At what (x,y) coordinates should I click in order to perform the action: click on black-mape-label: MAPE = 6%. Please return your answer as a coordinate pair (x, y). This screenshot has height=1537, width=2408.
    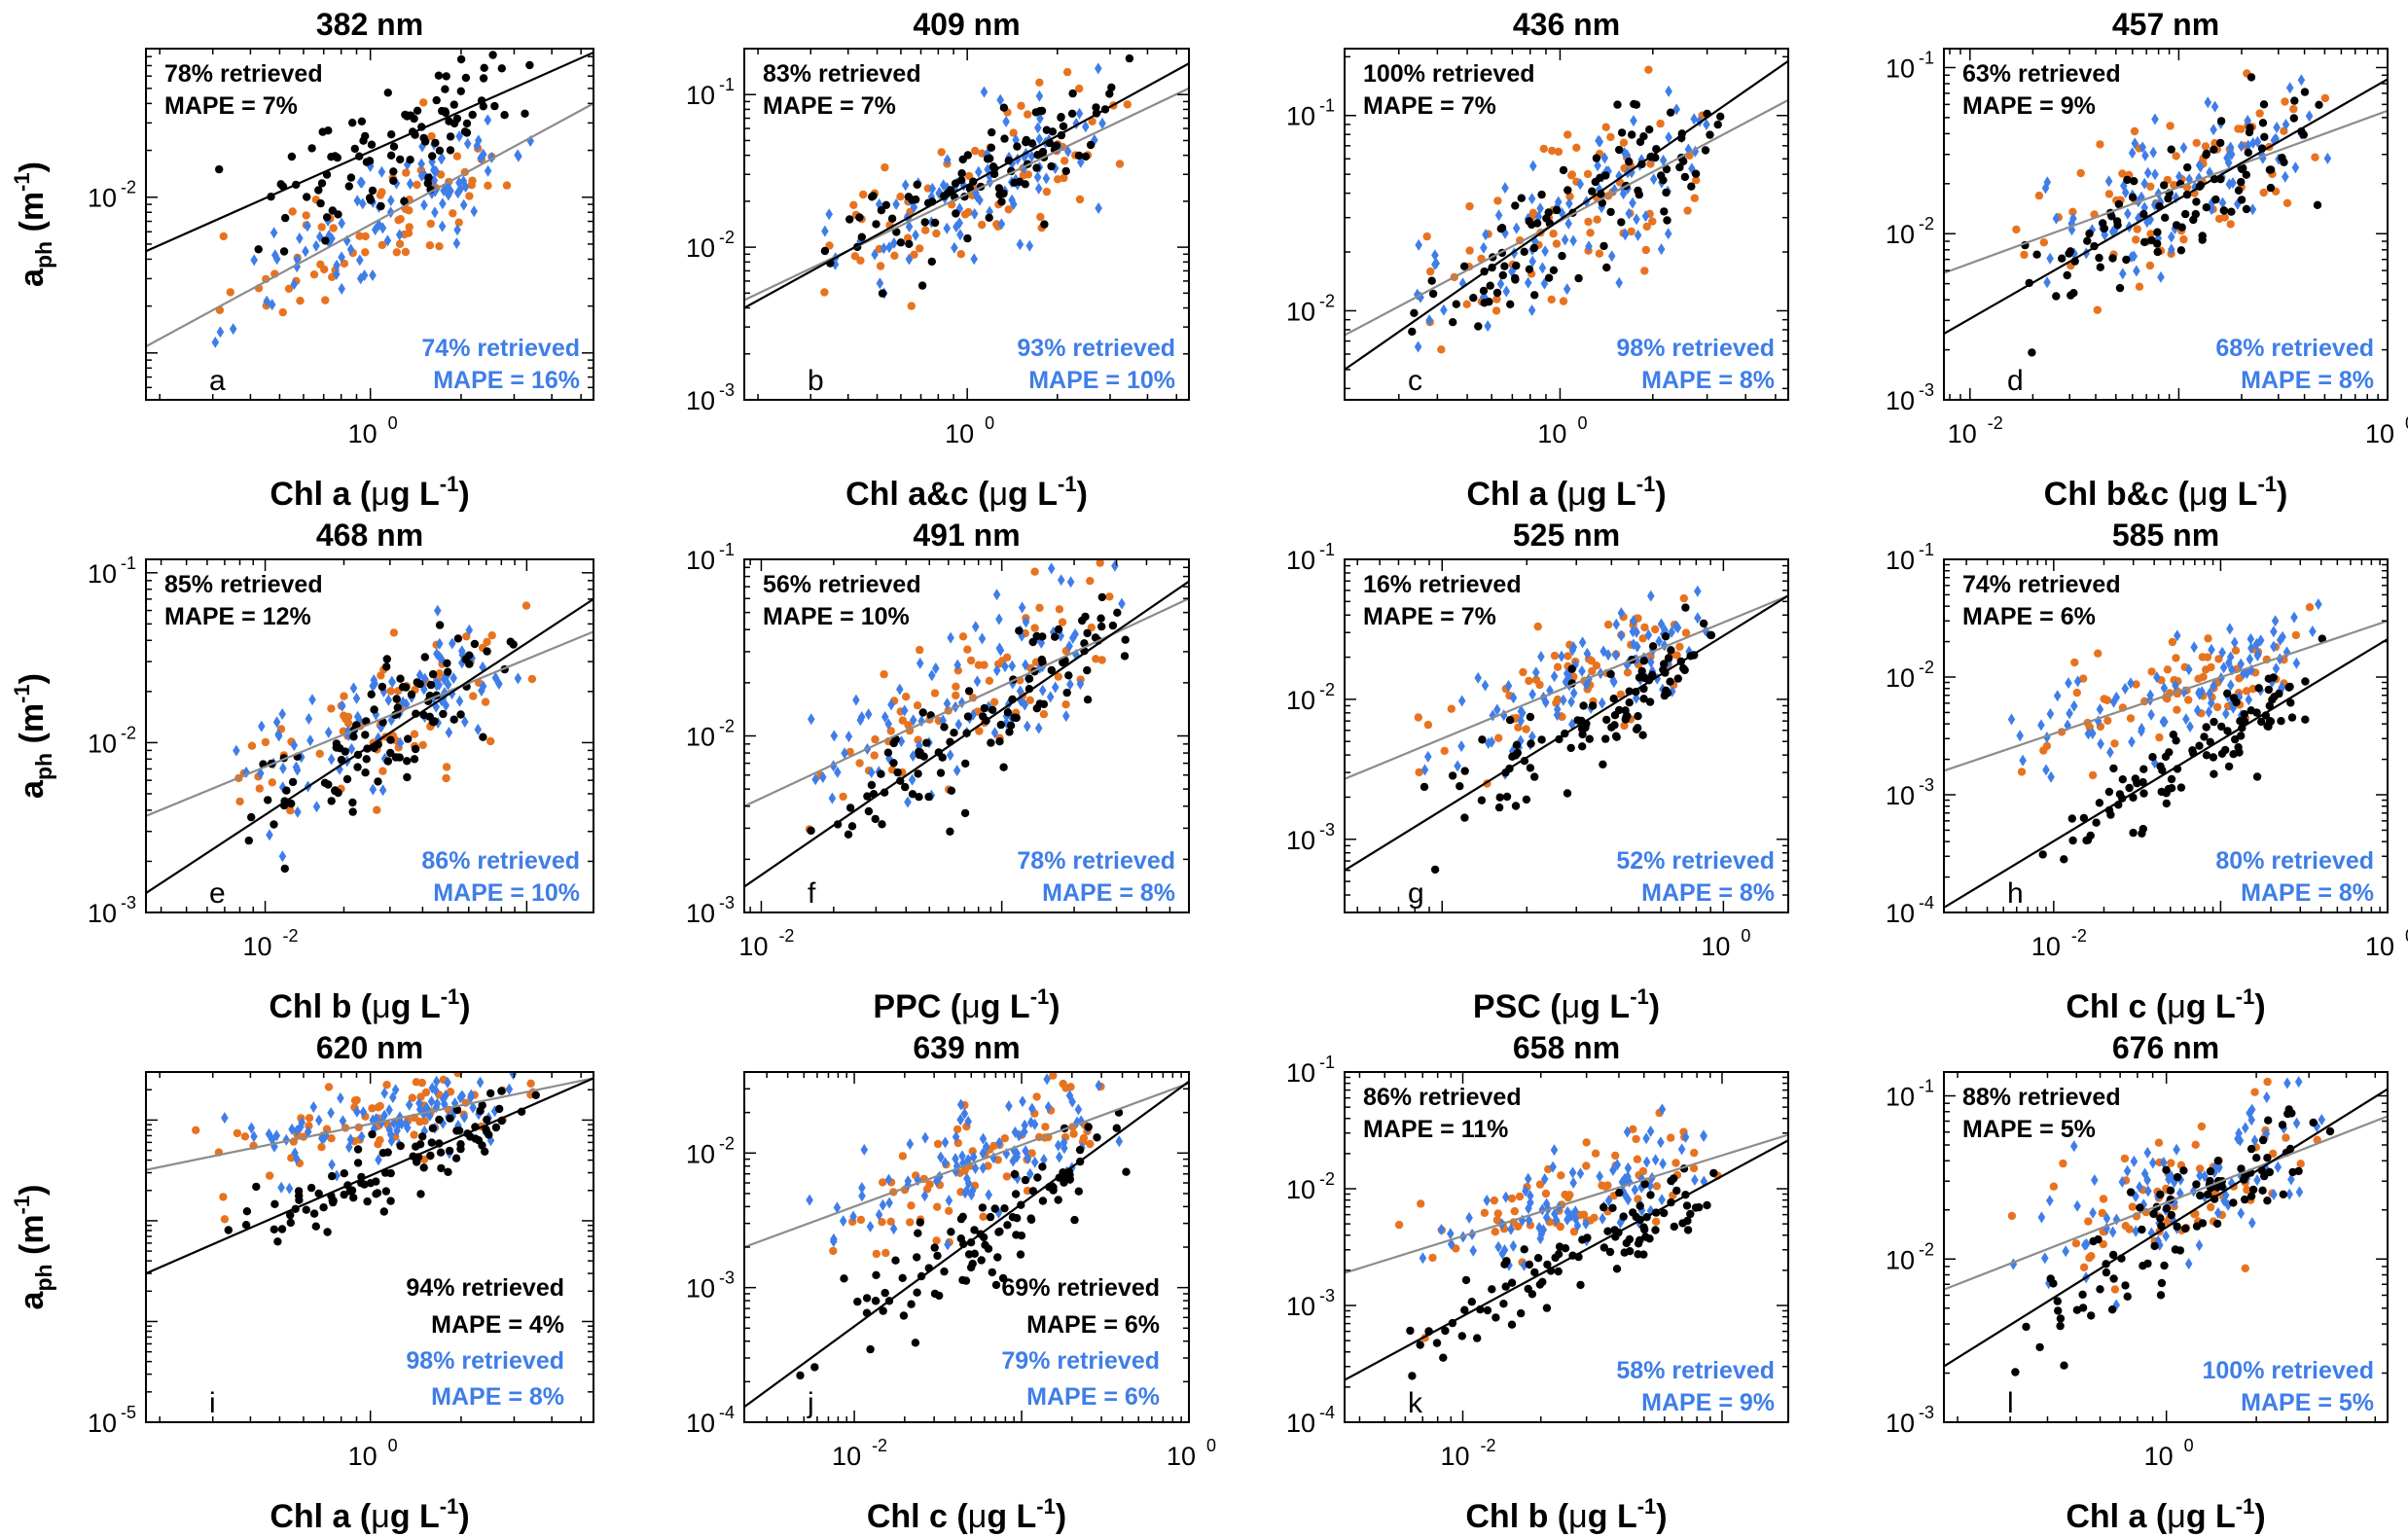
    Looking at the image, I should click on (1093, 1325).